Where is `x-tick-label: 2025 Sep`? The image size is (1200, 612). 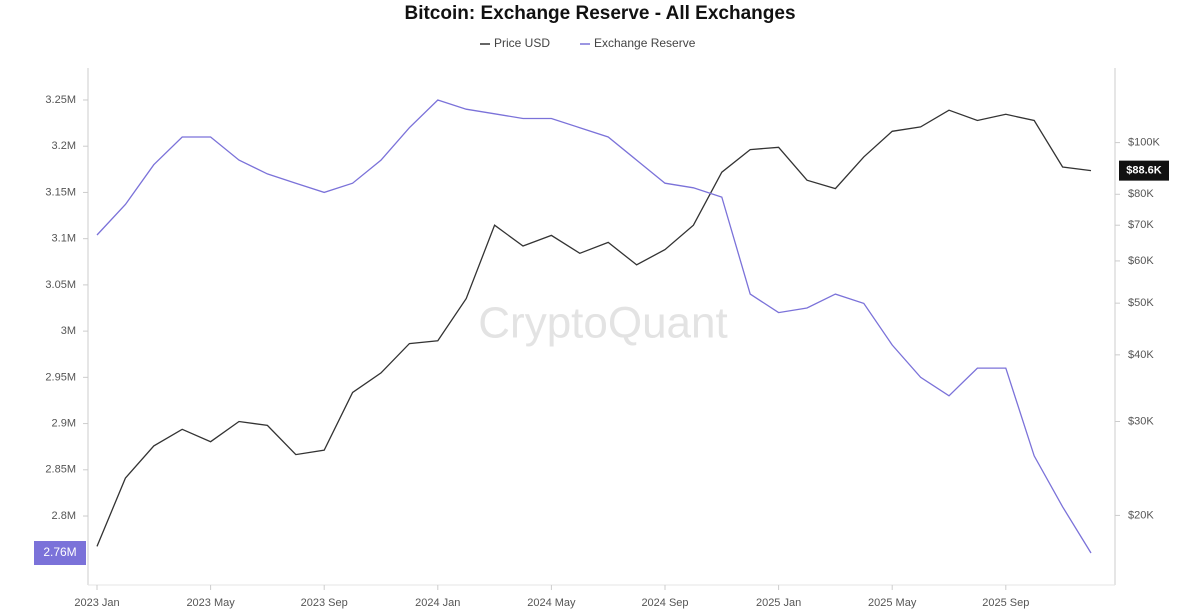 x-tick-label: 2025 Sep is located at coordinates (1005, 603).